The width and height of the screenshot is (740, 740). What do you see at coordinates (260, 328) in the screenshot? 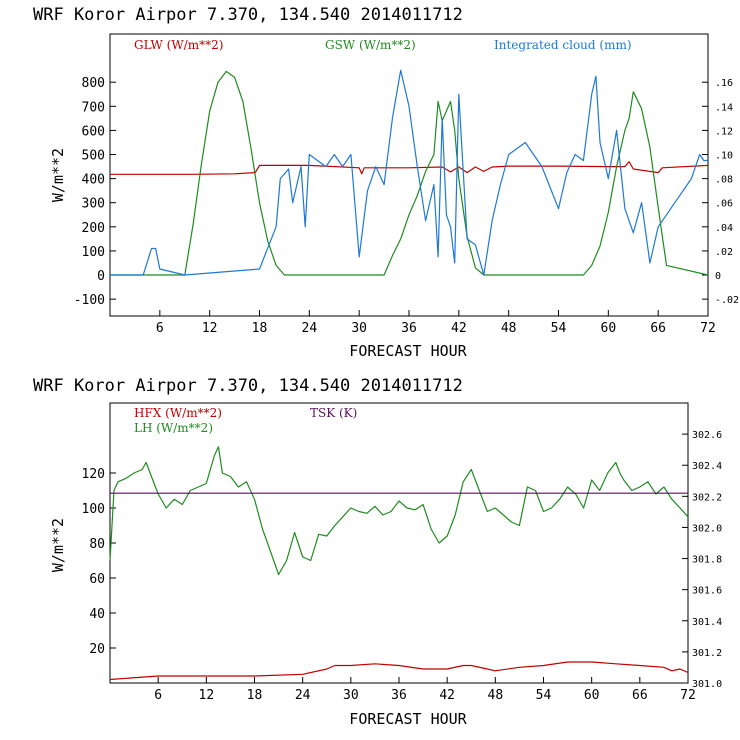
I see `top-x-tick-label: 18` at bounding box center [260, 328].